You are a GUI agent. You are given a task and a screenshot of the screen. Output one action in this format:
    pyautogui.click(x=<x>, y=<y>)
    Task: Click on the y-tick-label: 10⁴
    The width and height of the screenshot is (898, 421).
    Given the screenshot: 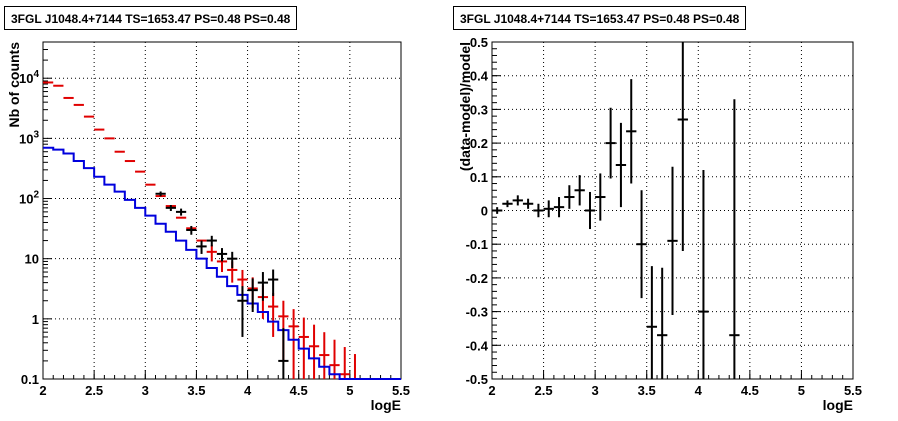 What is the action you would take?
    pyautogui.click(x=29, y=77)
    